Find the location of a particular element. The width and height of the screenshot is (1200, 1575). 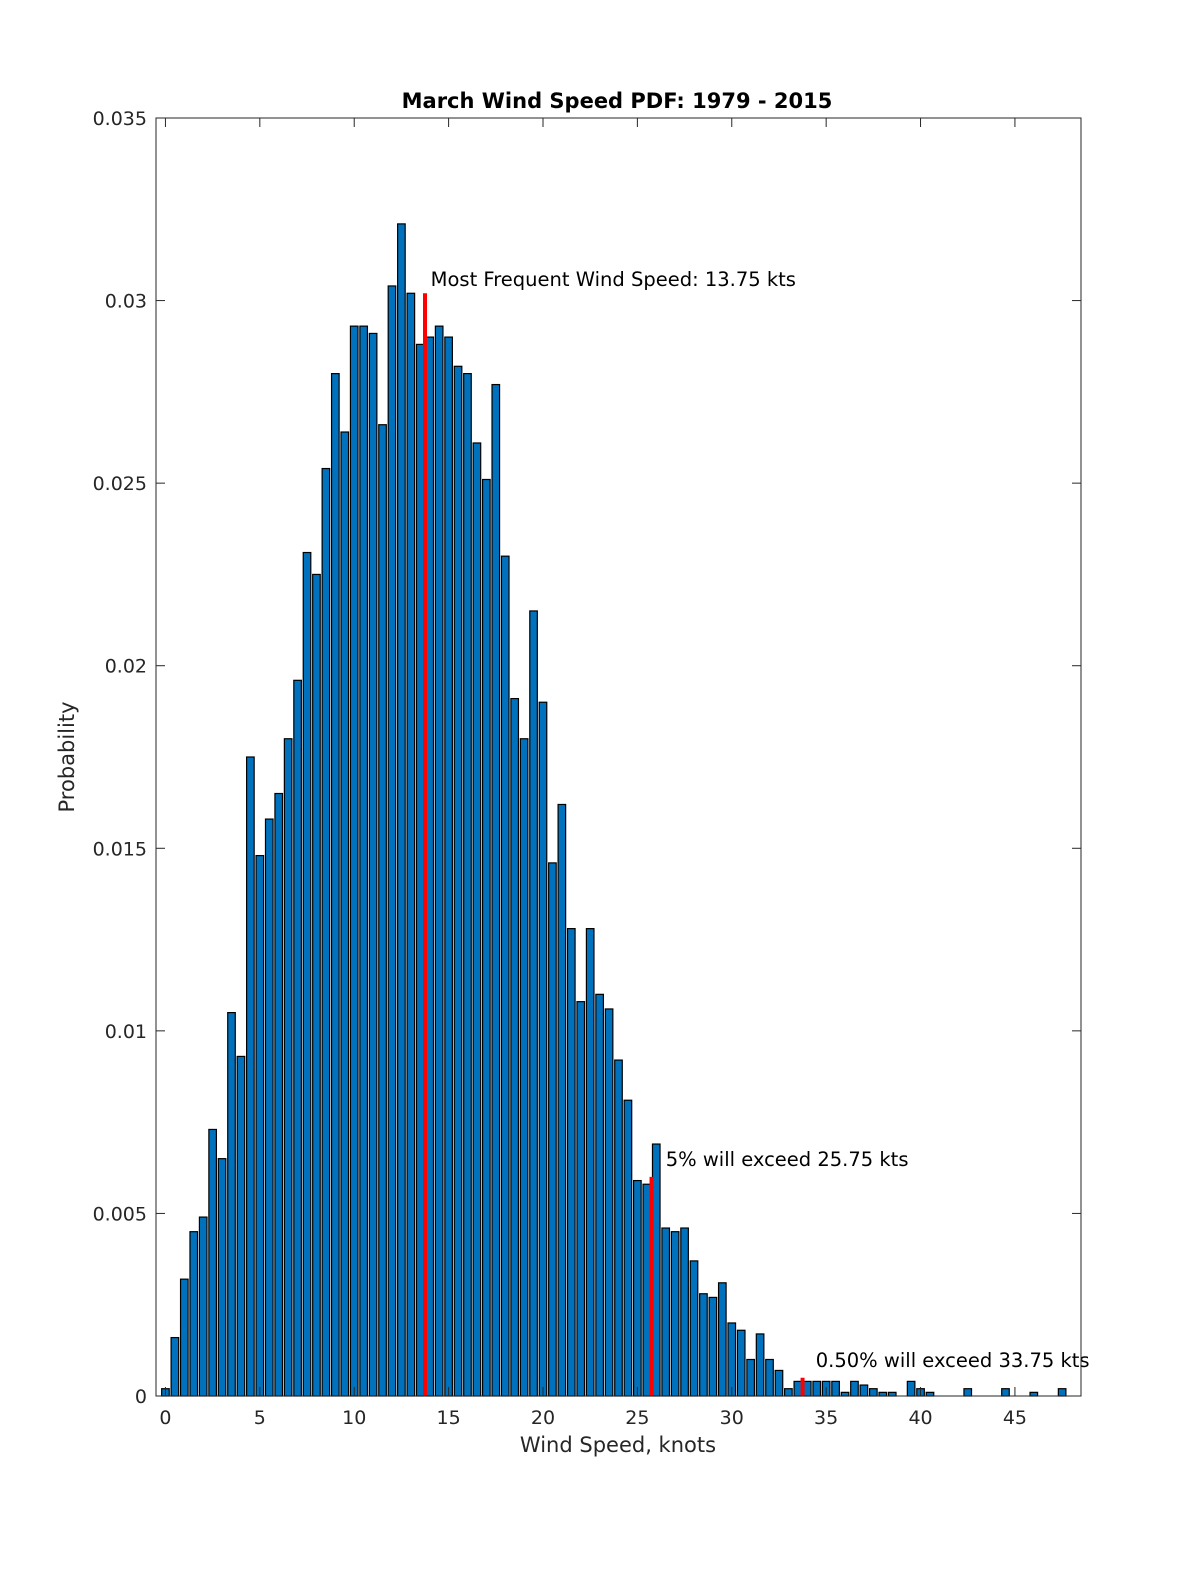

y-axis-label: Probability is located at coordinates (67, 756).